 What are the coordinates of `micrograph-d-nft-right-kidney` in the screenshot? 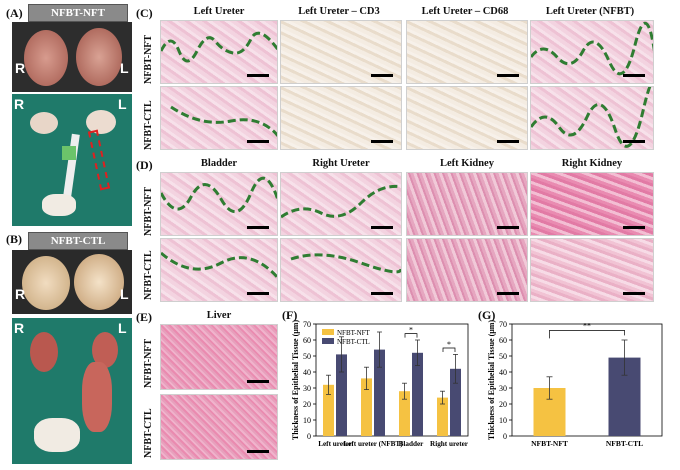 It's located at (592, 204).